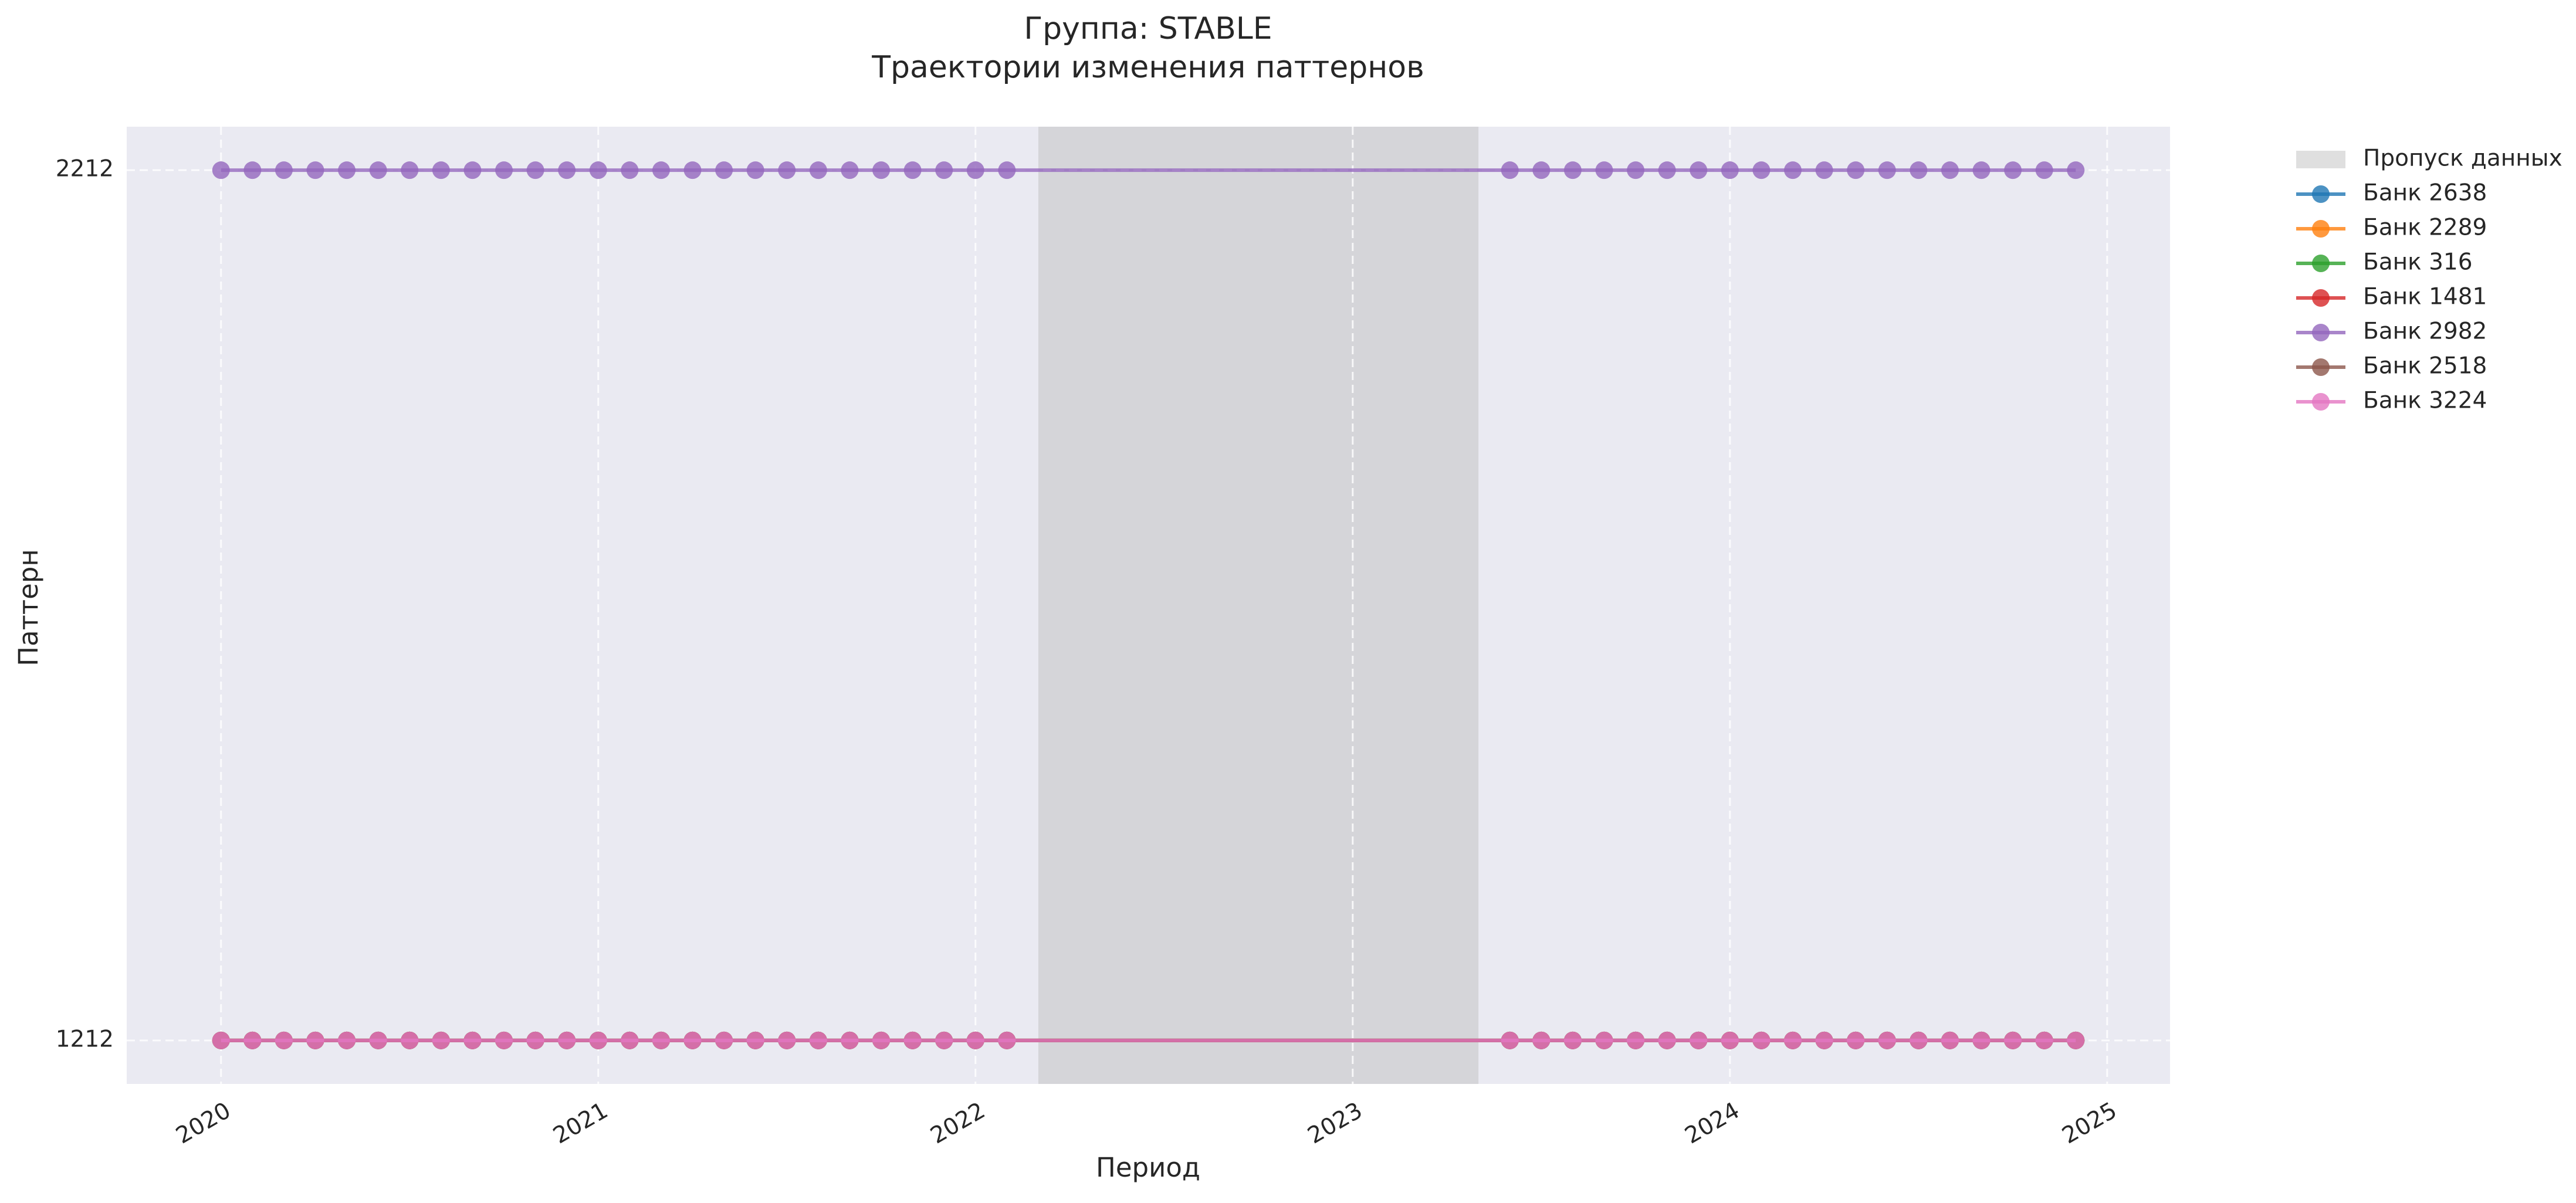  What do you see at coordinates (2425, 366) in the screenshot?
I see `legend-label: Банк 2518` at bounding box center [2425, 366].